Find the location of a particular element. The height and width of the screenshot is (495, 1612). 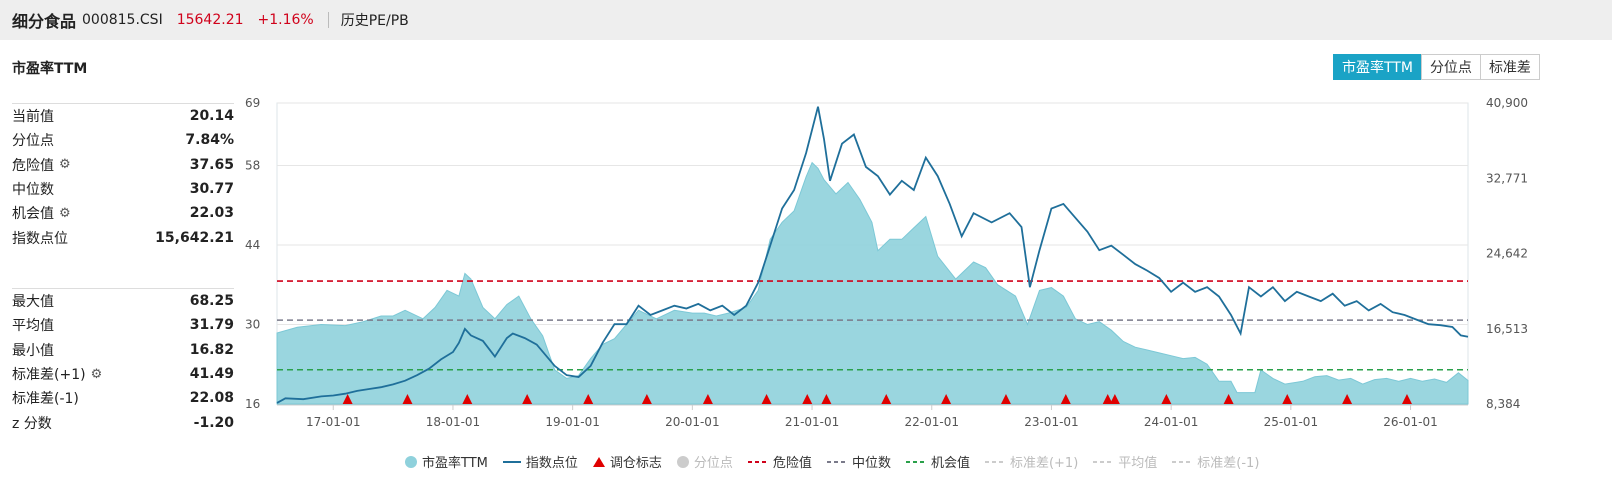

legend-item: 中位数 is located at coordinates (858, 461).